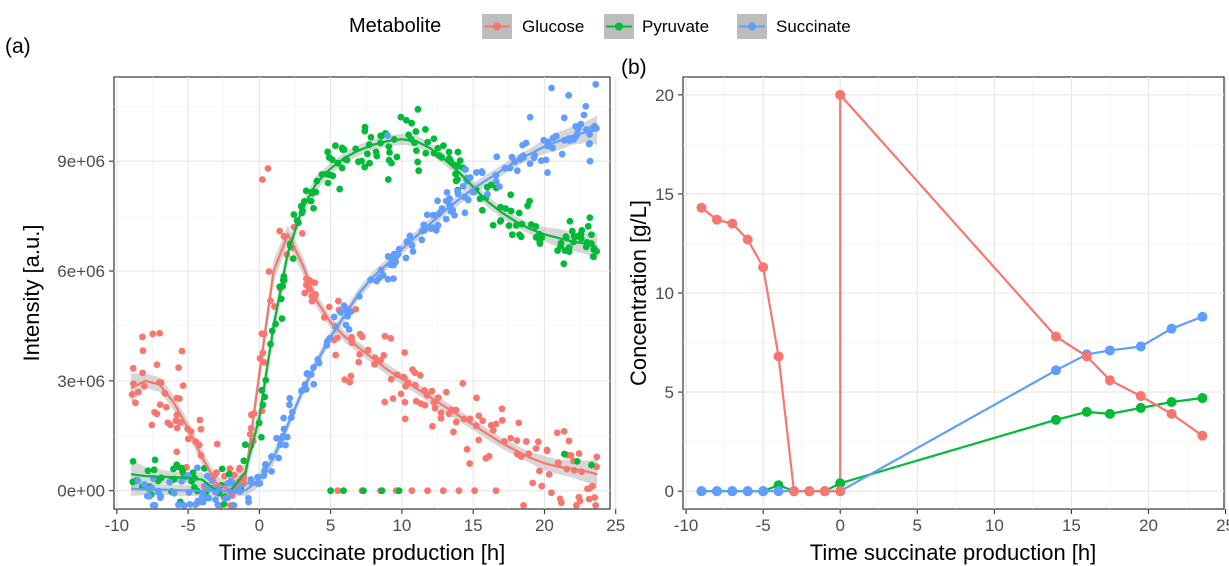 The image size is (1229, 566). Describe the element at coordinates (634, 67) in the screenshot. I see `panel-tag-b: (b)` at that location.